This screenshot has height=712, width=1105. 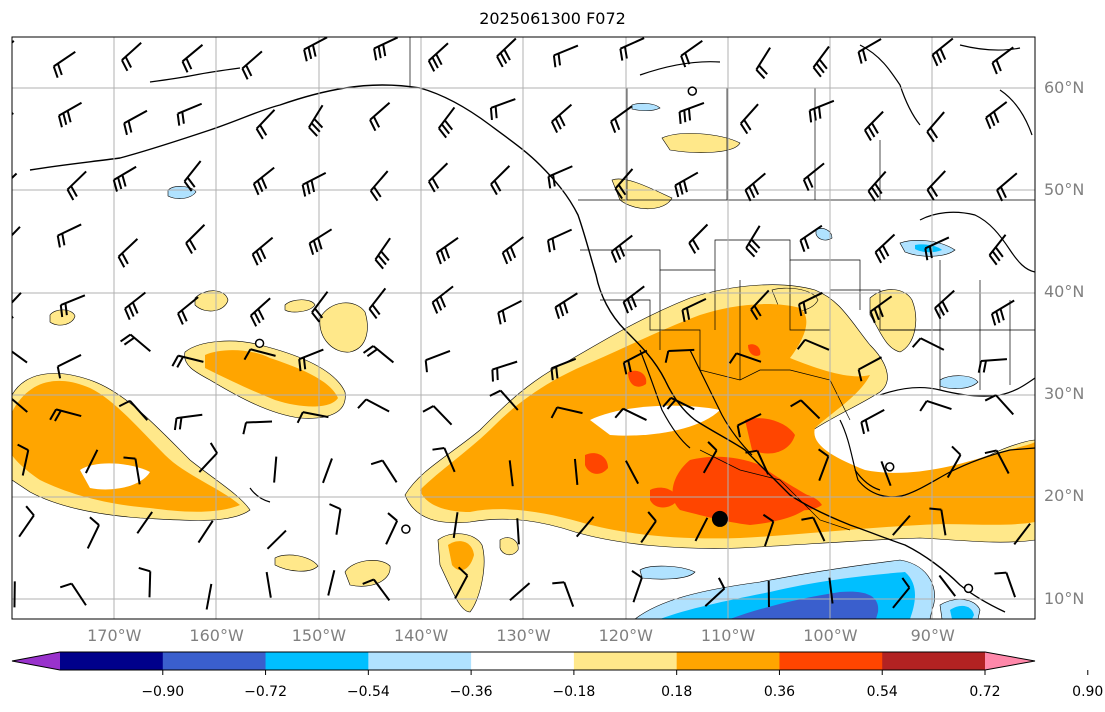 I want to click on colorbar-tick-label: 0.72, so click(x=985, y=692).